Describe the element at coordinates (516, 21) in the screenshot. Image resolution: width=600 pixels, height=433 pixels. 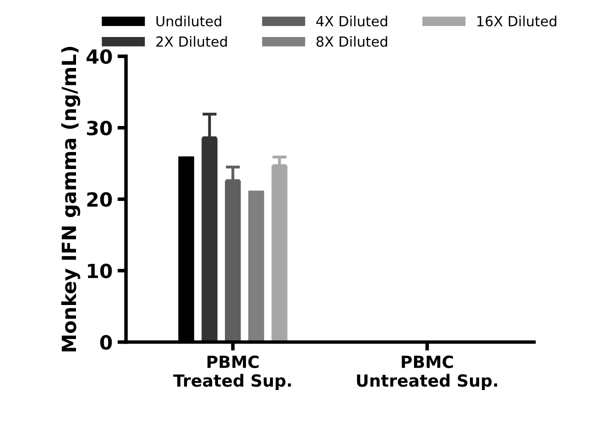
I see `legend-label: 16X Diluted` at that location.